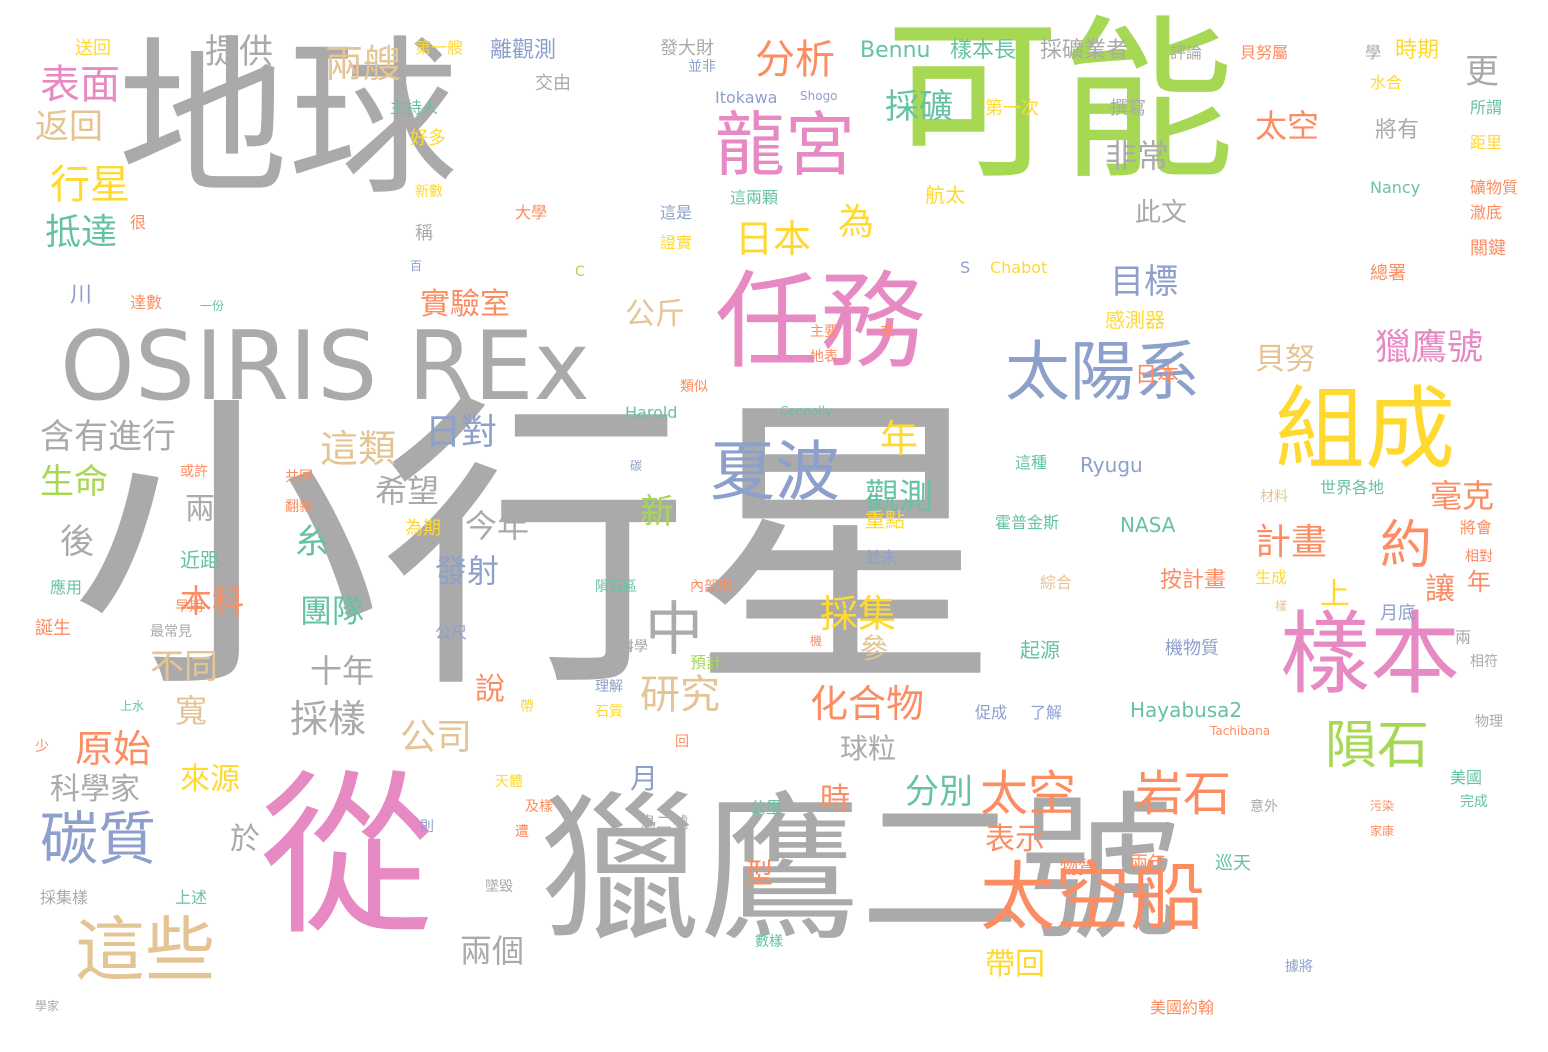  Describe the element at coordinates (1429, 347) in the screenshot. I see `cloud-word: 獵鷹號` at that location.